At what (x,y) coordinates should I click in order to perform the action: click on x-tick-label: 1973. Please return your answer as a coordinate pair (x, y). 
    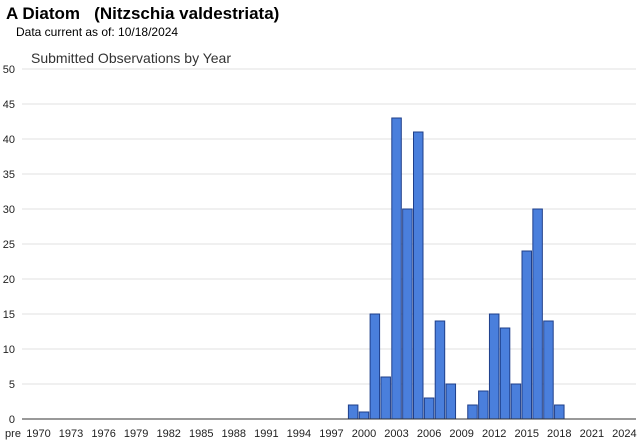
    Looking at the image, I should click on (71, 434).